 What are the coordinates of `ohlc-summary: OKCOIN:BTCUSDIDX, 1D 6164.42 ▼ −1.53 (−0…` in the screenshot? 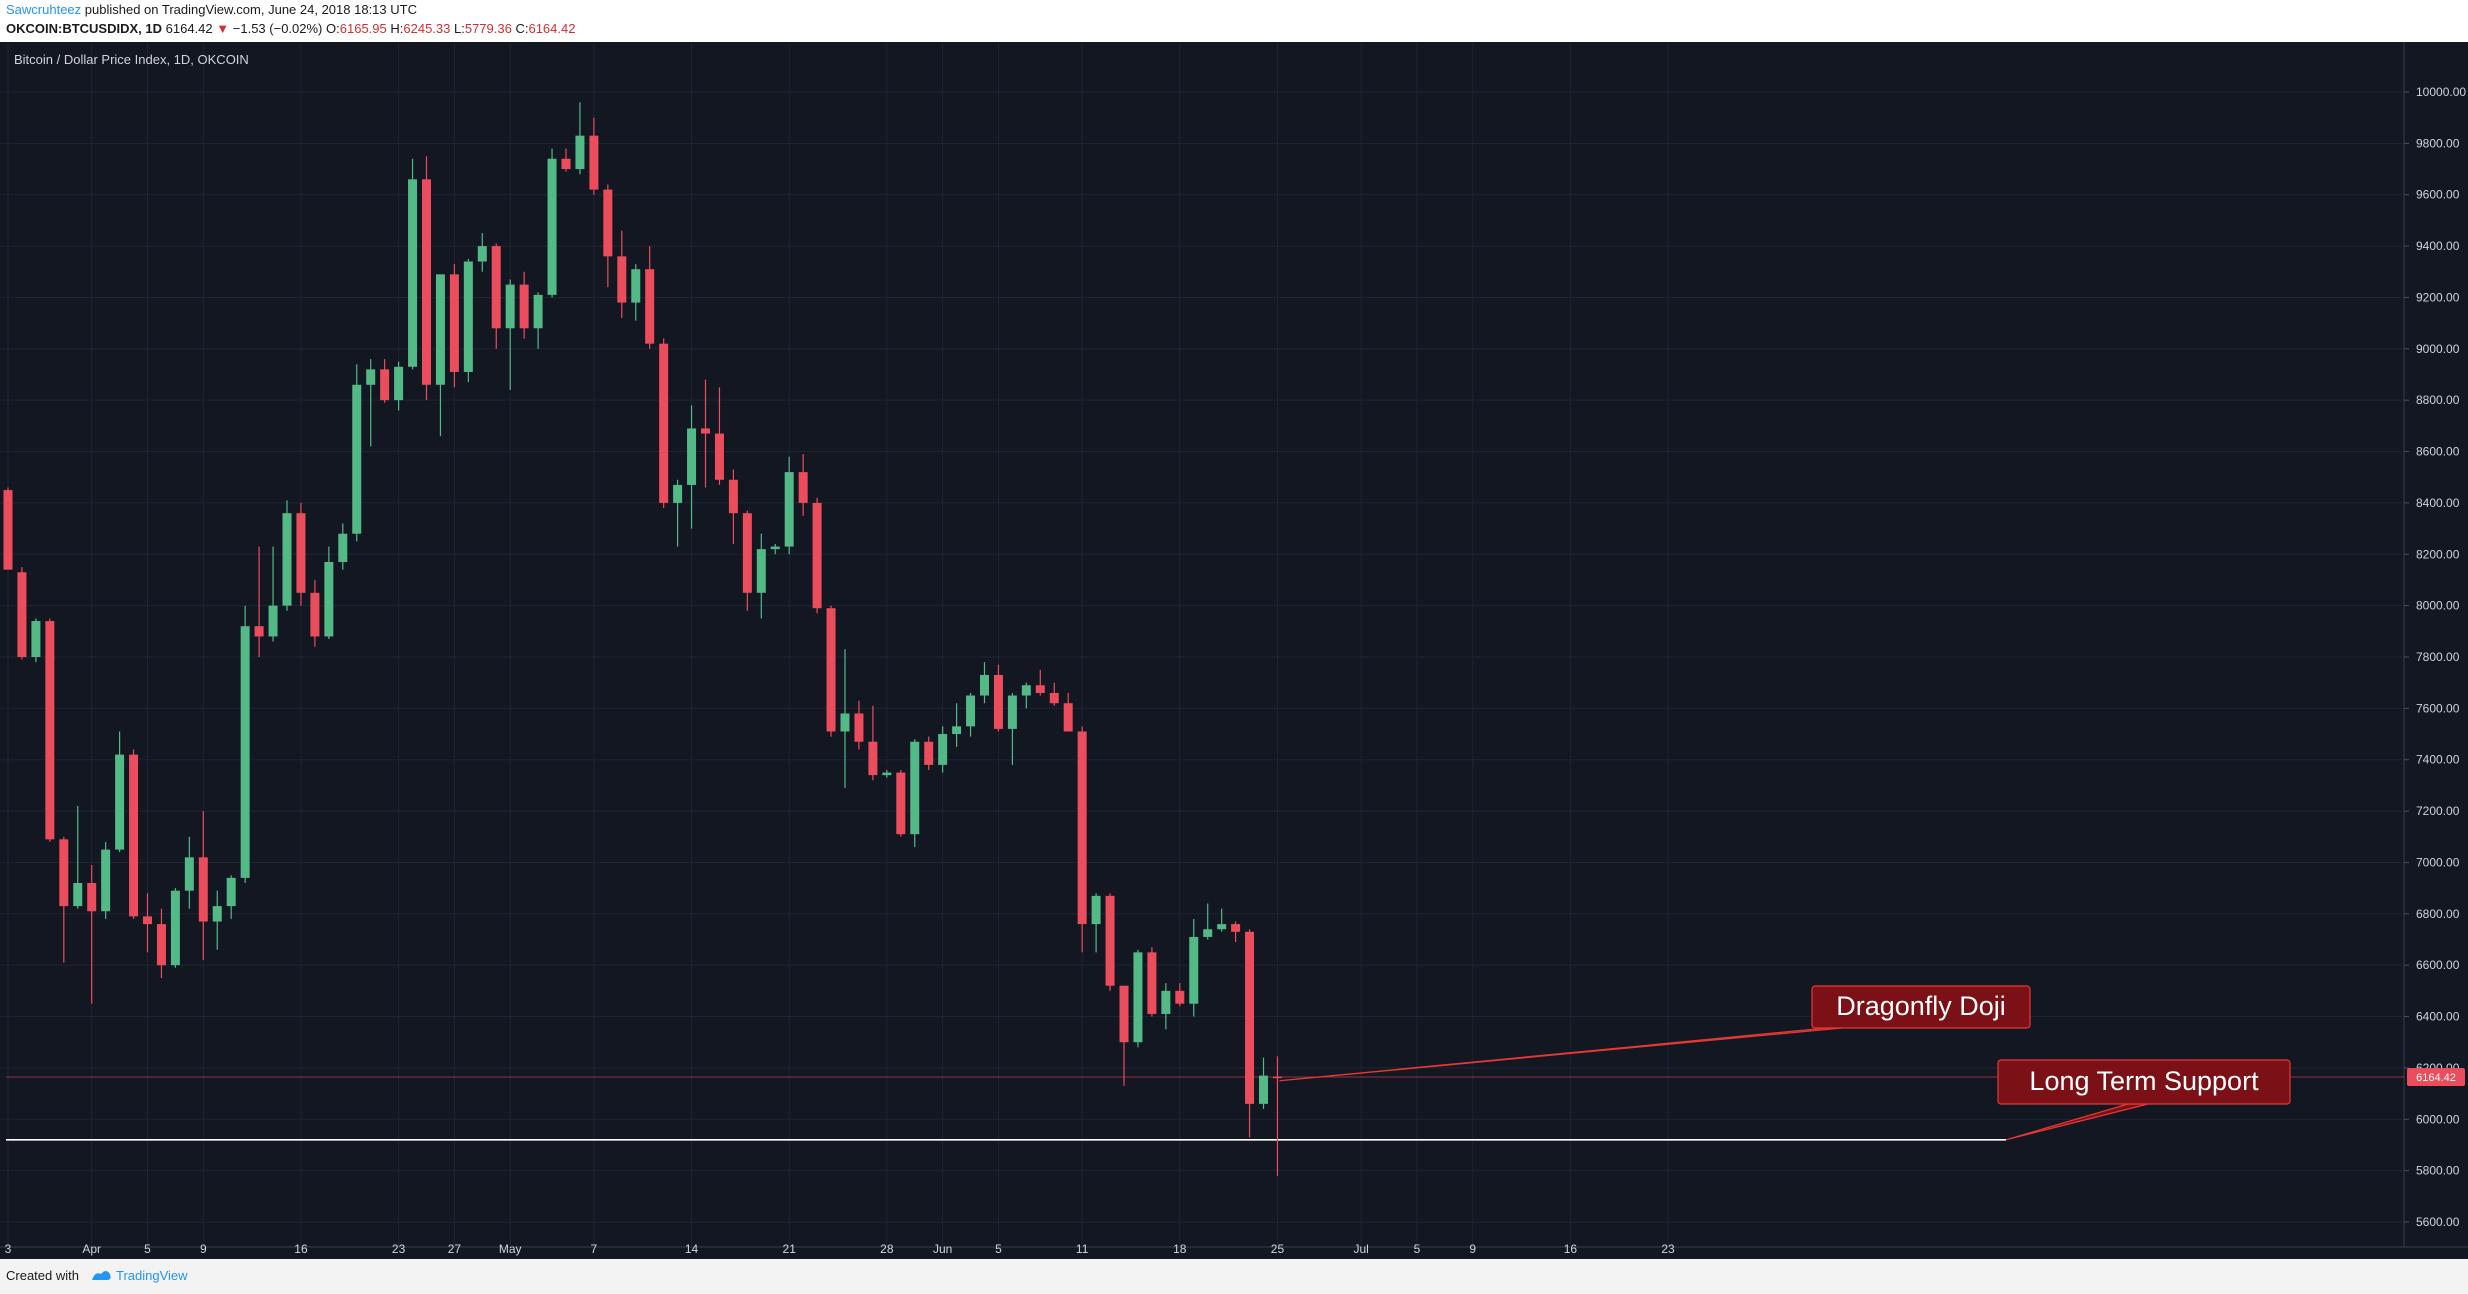 It's located at (290, 28).